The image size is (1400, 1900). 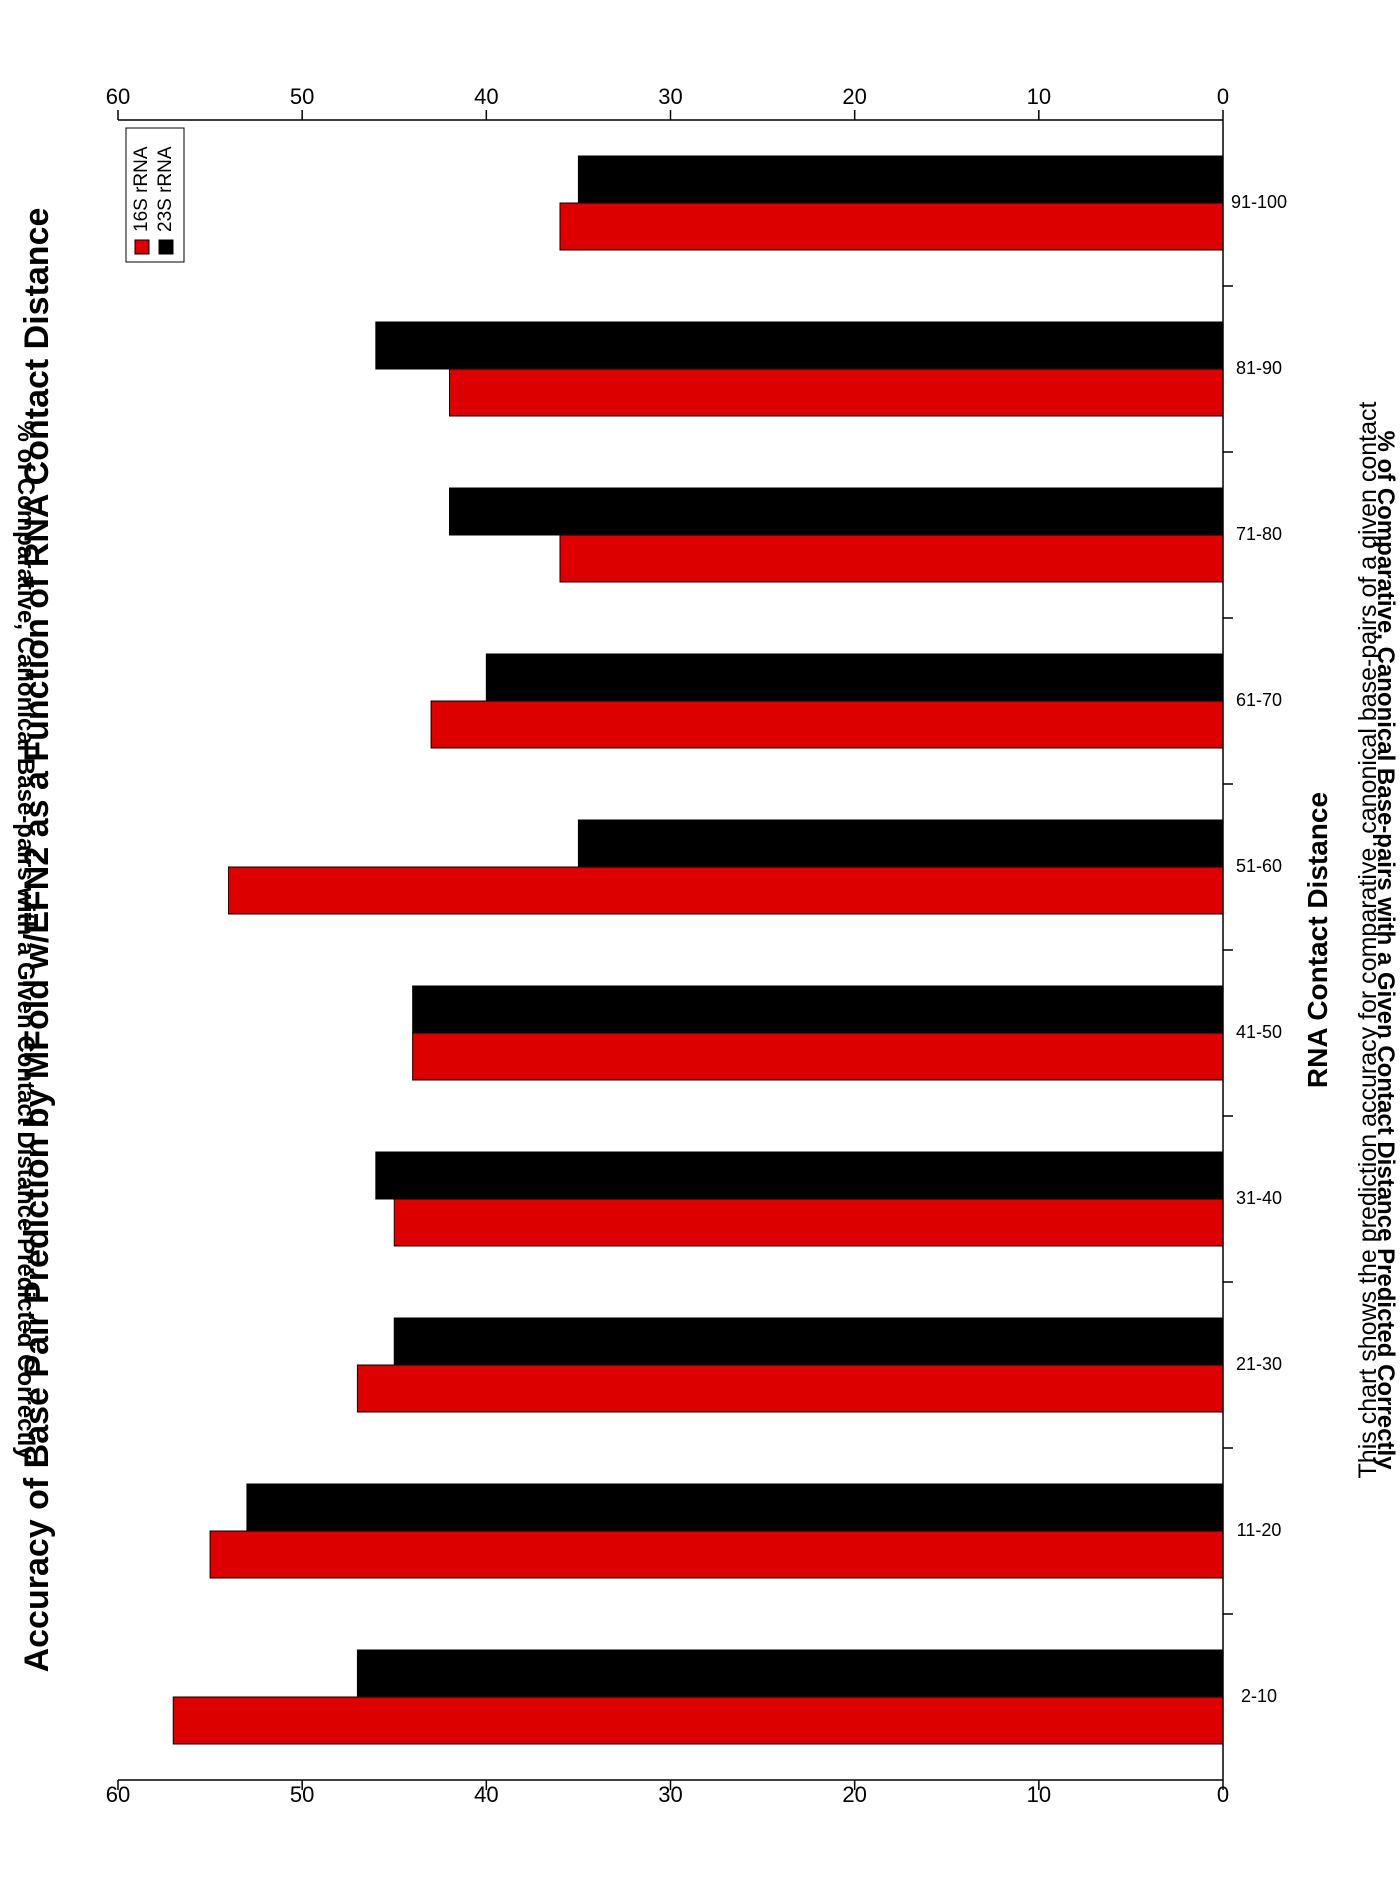 What do you see at coordinates (1259, 866) in the screenshot?
I see `x-tick-label: 51-60` at bounding box center [1259, 866].